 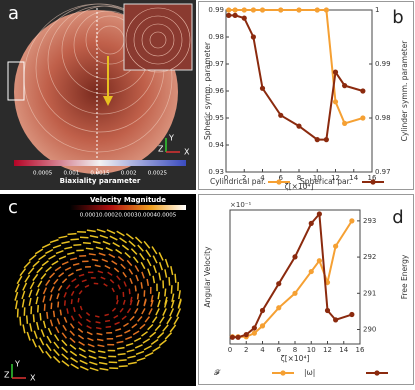 I want to click on x-axis-label: ζ[×10⁴], so click(x=295, y=358).